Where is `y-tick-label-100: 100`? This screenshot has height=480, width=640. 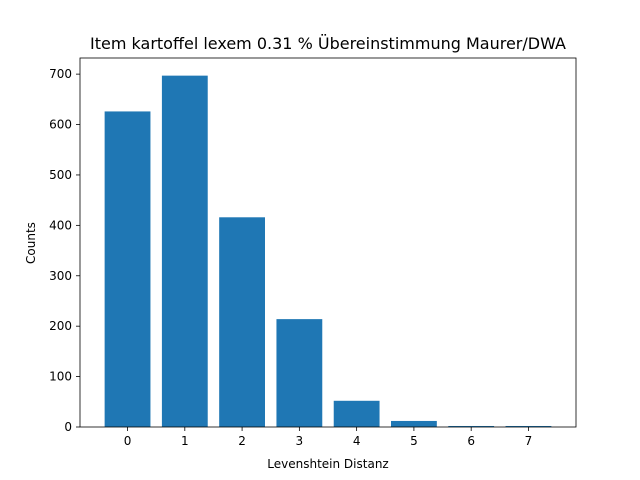 y-tick-label-100: 100 is located at coordinates (60, 377).